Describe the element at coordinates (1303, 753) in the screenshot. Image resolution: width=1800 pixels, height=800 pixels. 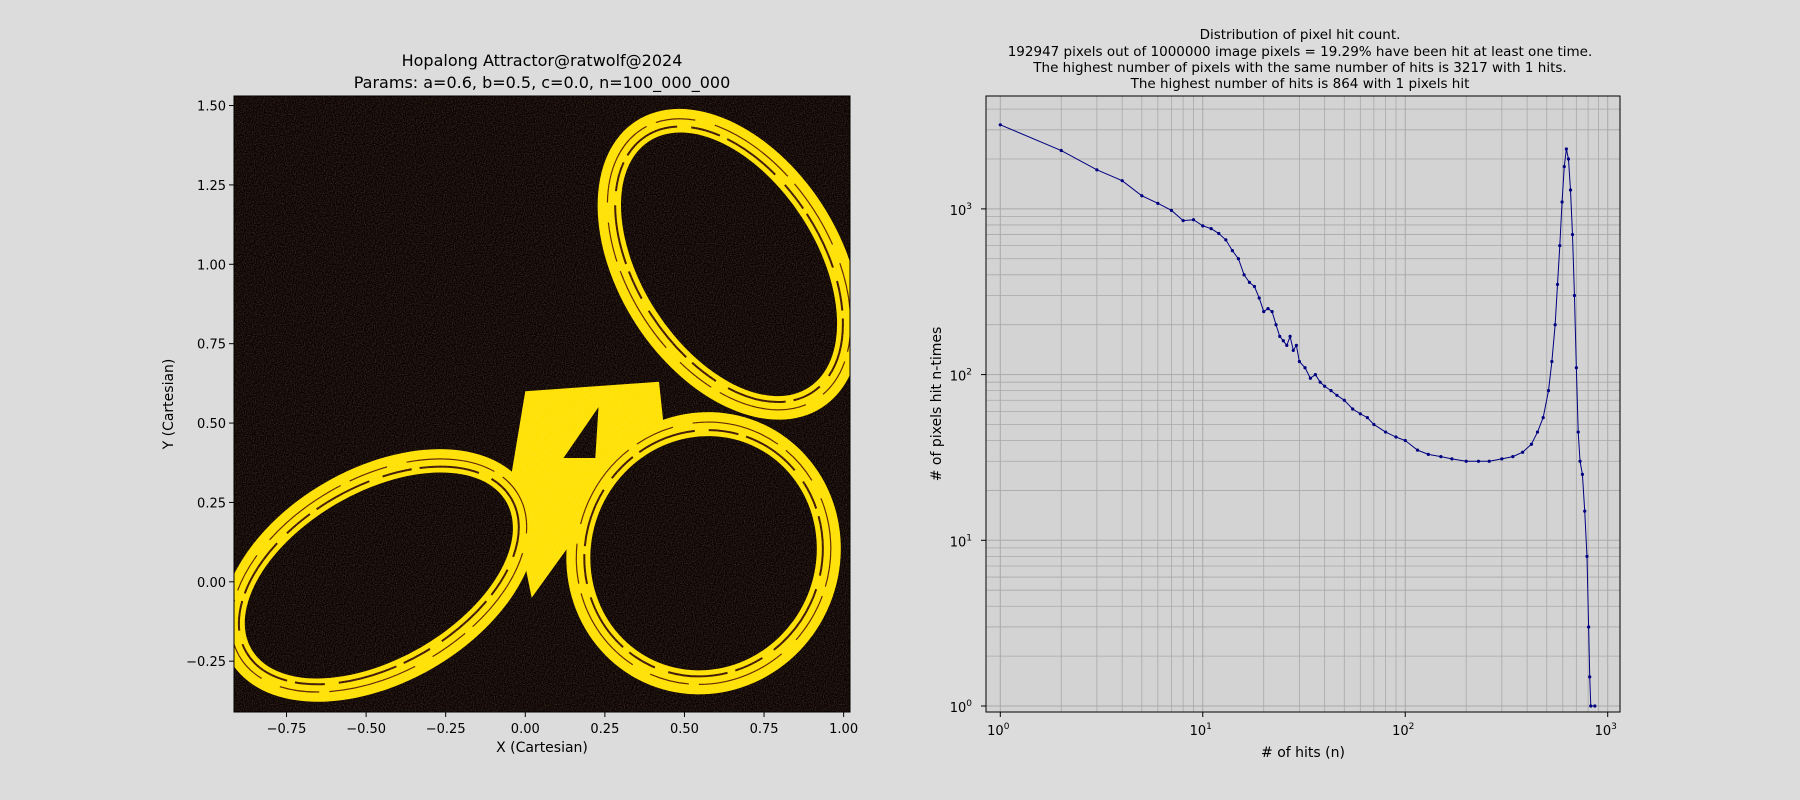
I see `histogram-xlabel: # of hits (n)` at that location.